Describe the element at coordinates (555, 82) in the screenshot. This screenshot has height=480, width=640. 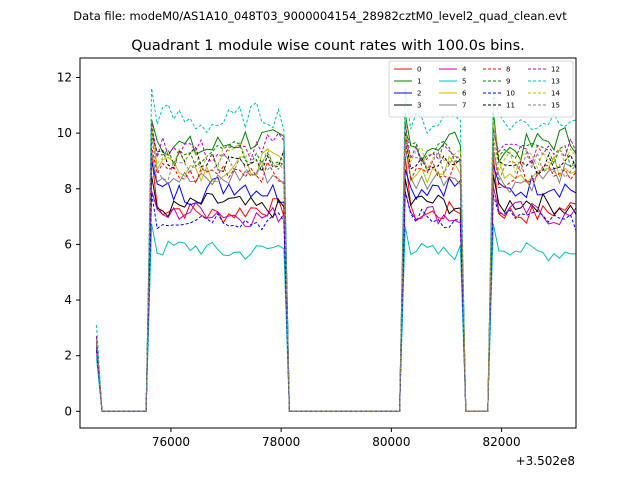
I see `legend-label-13: 13` at that location.